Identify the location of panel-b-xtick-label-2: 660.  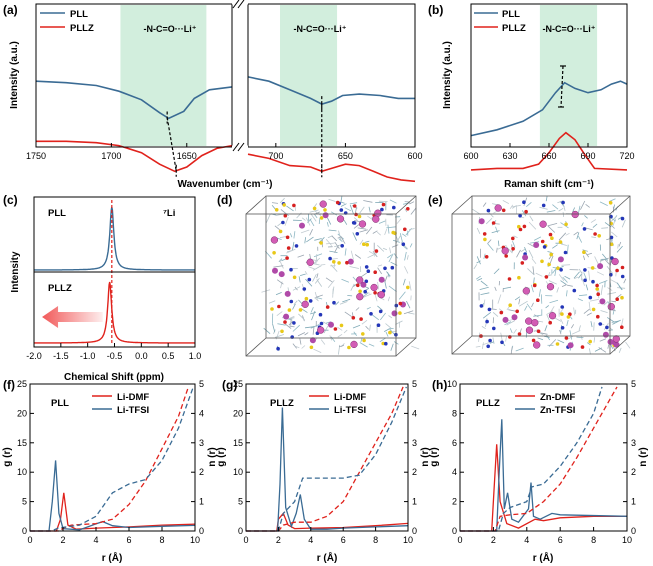
(548, 156).